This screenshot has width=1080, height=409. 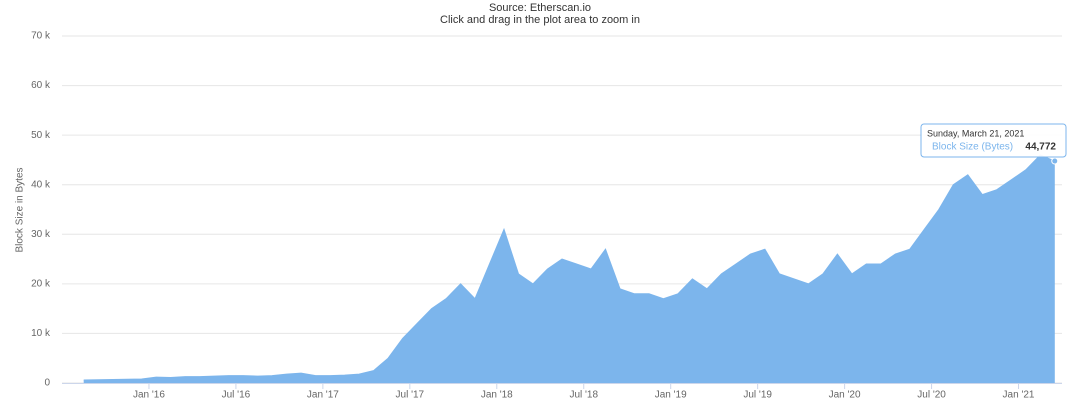 What do you see at coordinates (149, 395) in the screenshot?
I see `x-tick-label: Jan '16` at bounding box center [149, 395].